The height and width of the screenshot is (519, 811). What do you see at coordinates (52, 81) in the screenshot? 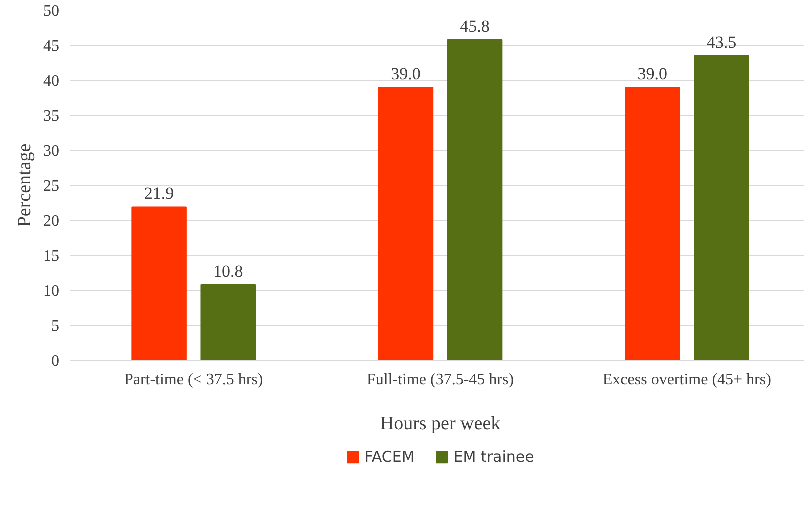
I see `y-tick-label: 40` at bounding box center [52, 81].